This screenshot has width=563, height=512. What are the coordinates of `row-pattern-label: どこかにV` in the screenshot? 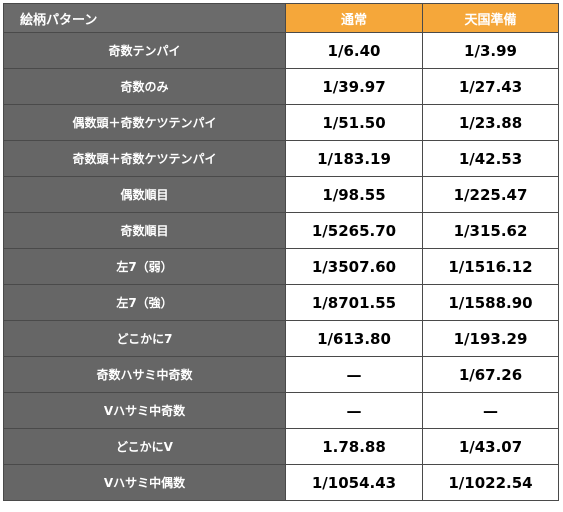 It's located at (144, 446).